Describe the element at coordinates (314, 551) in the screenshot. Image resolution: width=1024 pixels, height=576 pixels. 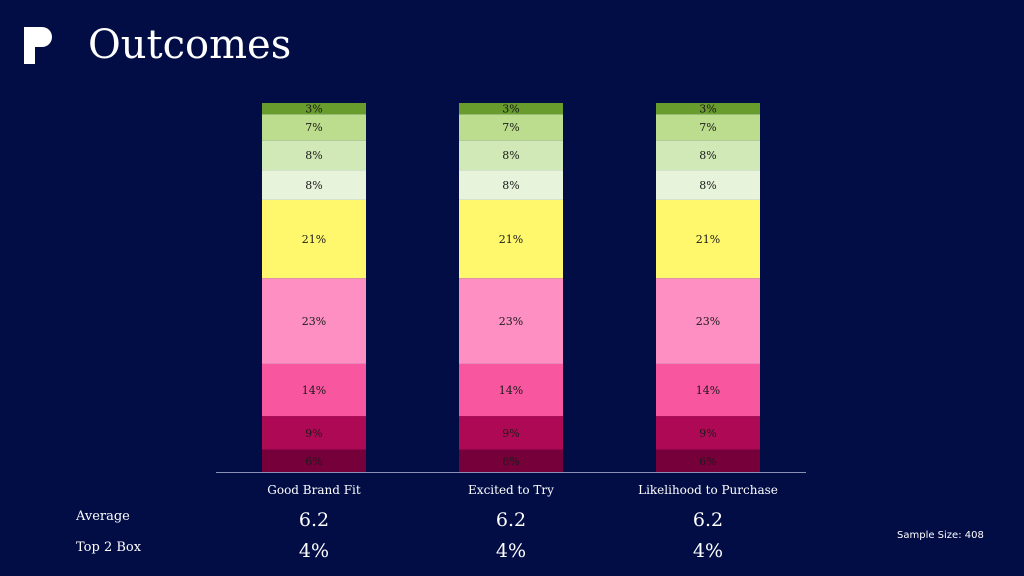
I see `top2box-value-1: 4%` at that location.